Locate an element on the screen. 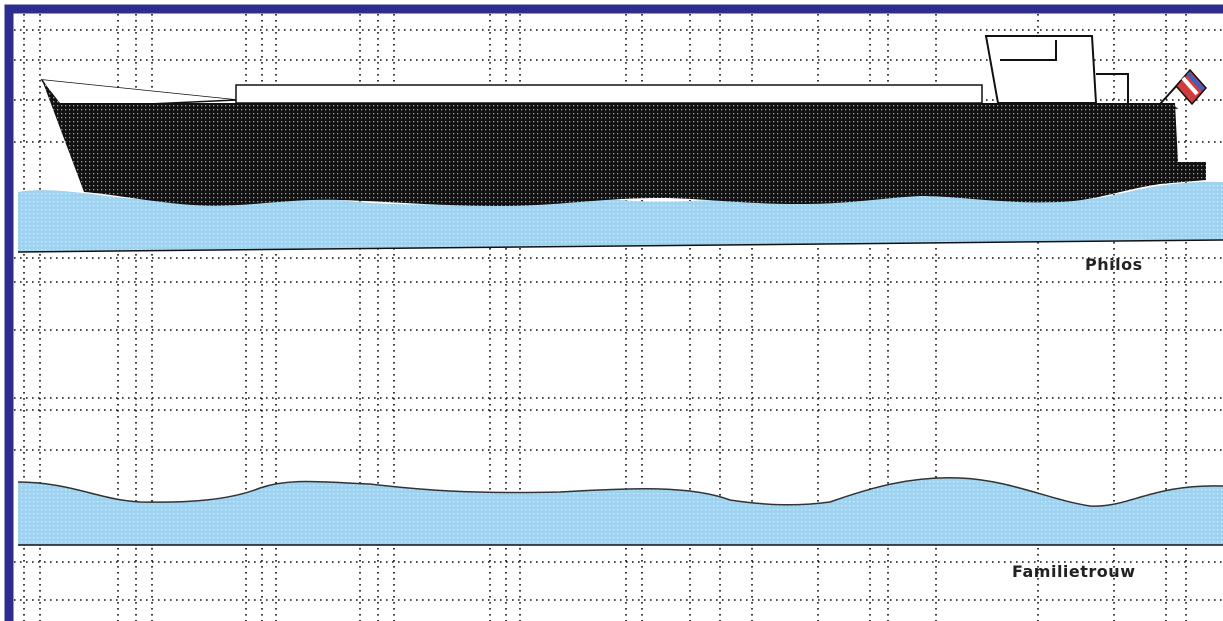 This screenshot has width=1223, height=621. lane-label-familietrouw: Familietrouw is located at coordinates (1073, 571).